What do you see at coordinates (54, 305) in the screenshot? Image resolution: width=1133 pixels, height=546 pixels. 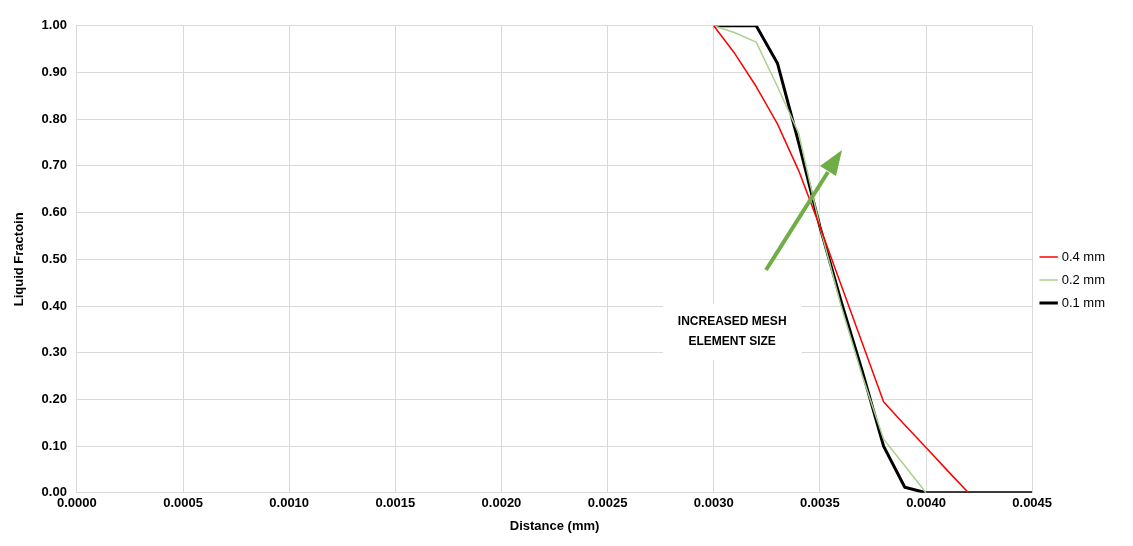 I see `y-tick-label: 0.40` at bounding box center [54, 305].